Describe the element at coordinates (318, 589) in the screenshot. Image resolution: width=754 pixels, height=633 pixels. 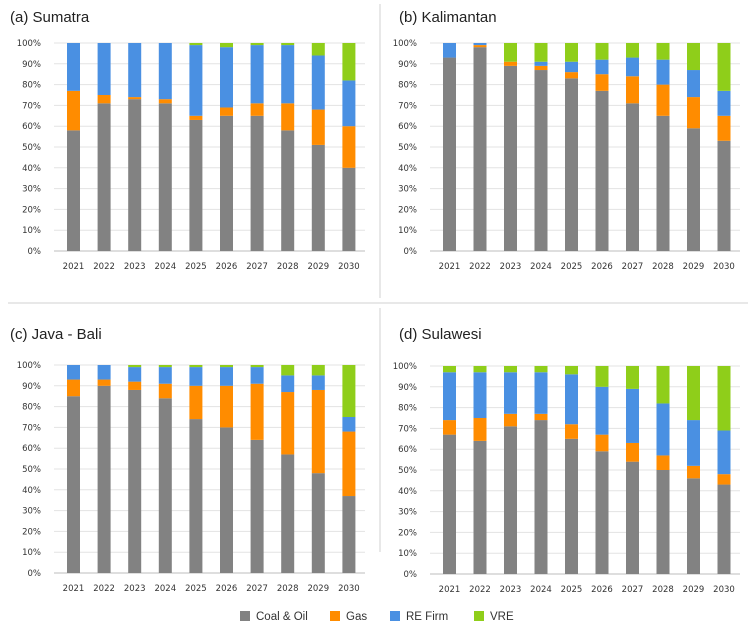
I see `java-bali-xtick-label: 2029` at that location.